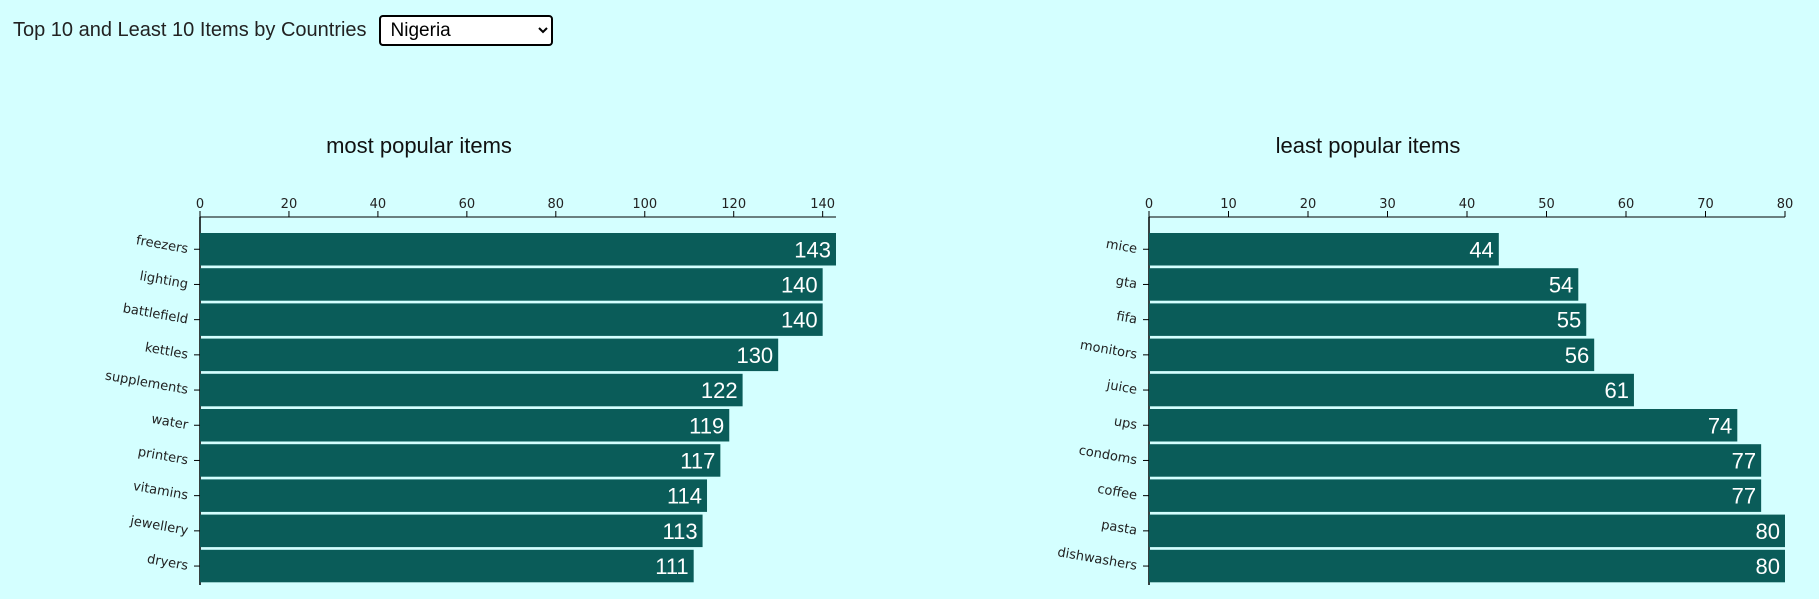 This screenshot has width=1819, height=599. I want to click on popular-value-label: 117, so click(697, 460).